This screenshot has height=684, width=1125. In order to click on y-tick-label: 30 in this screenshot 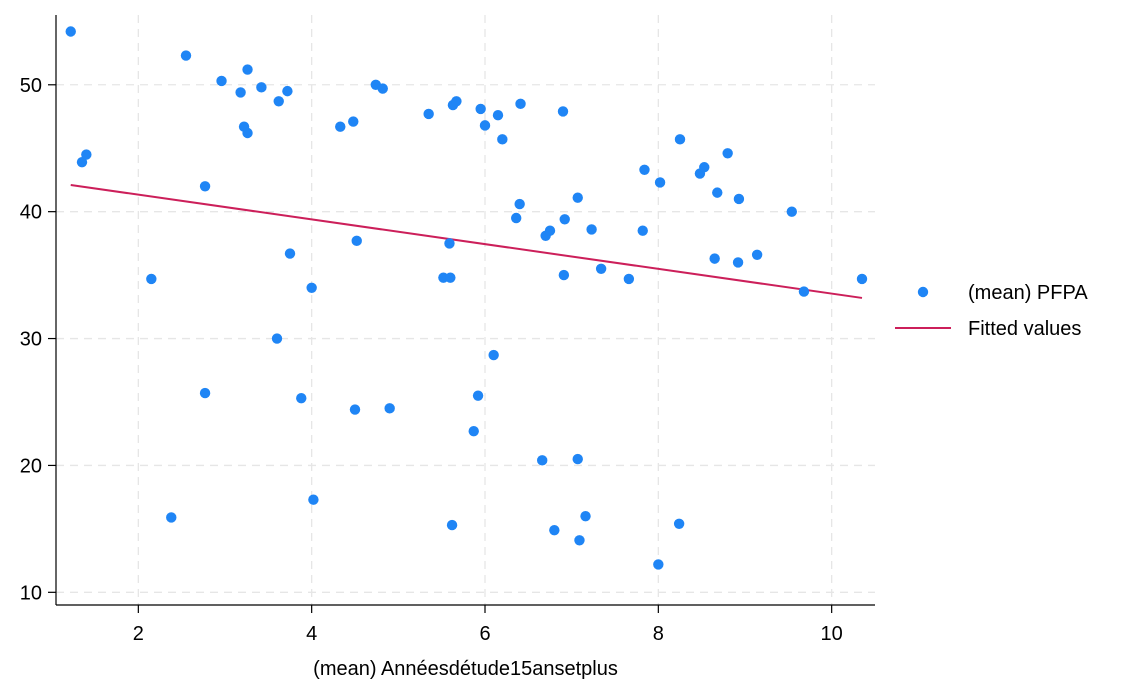, I will do `click(31, 340)`.